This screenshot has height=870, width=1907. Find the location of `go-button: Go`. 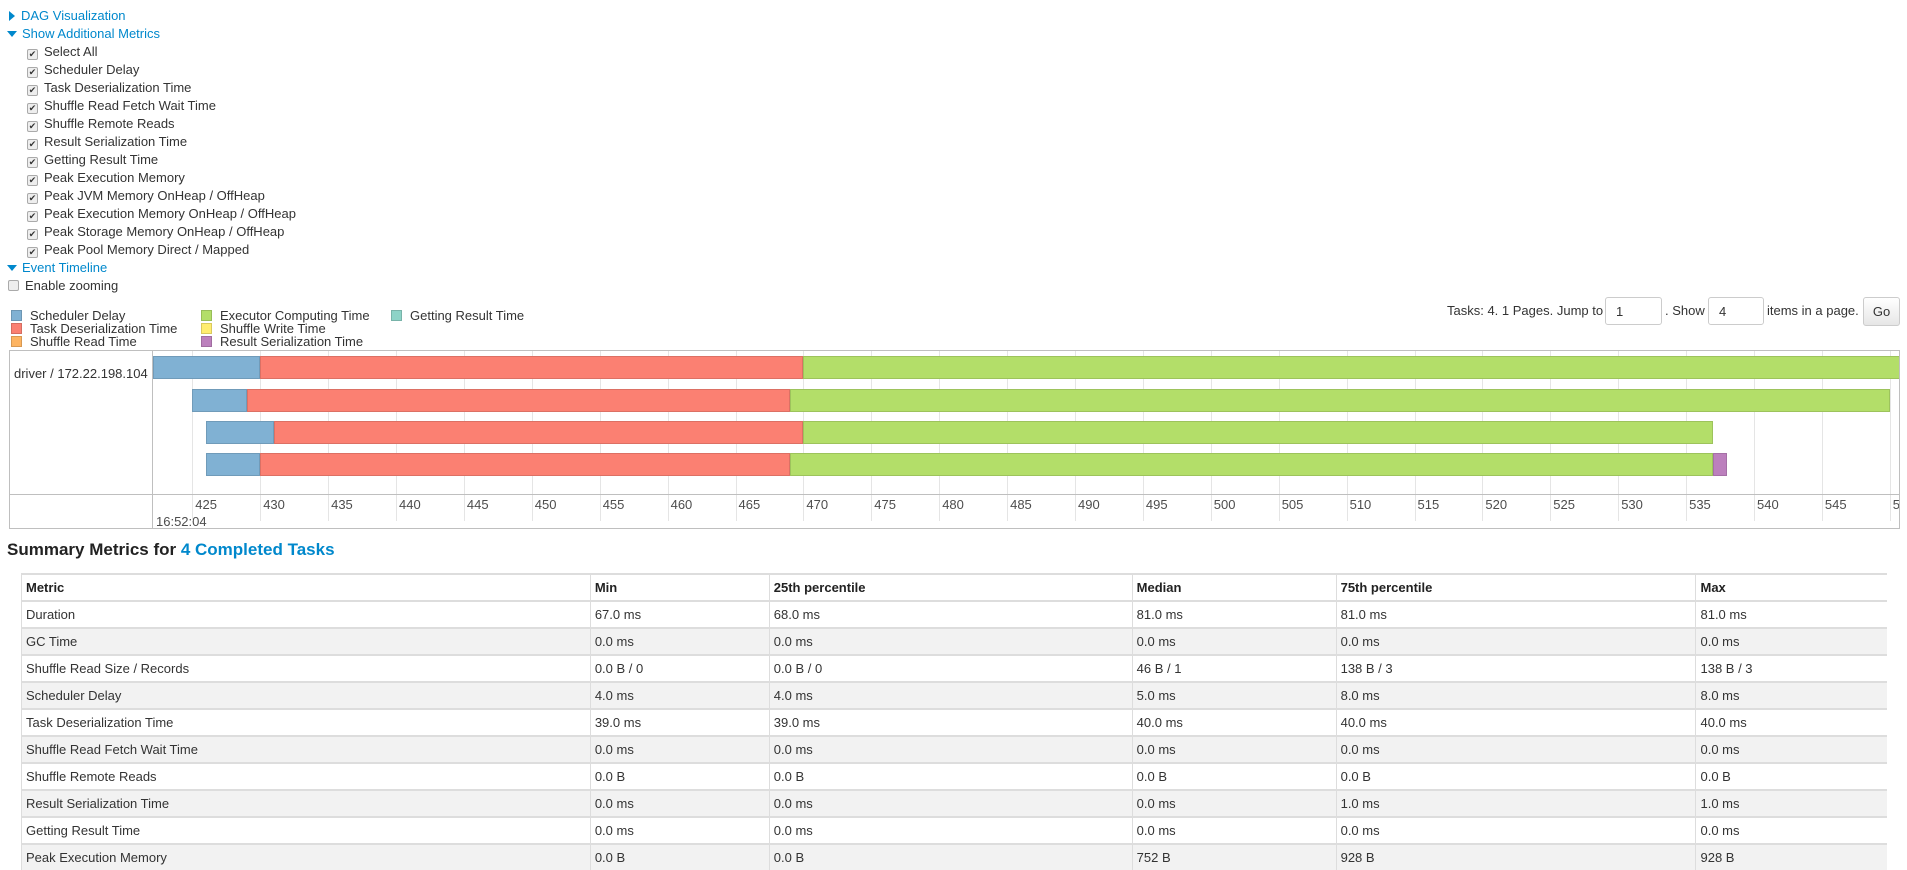

go-button: Go is located at coordinates (1881, 311).